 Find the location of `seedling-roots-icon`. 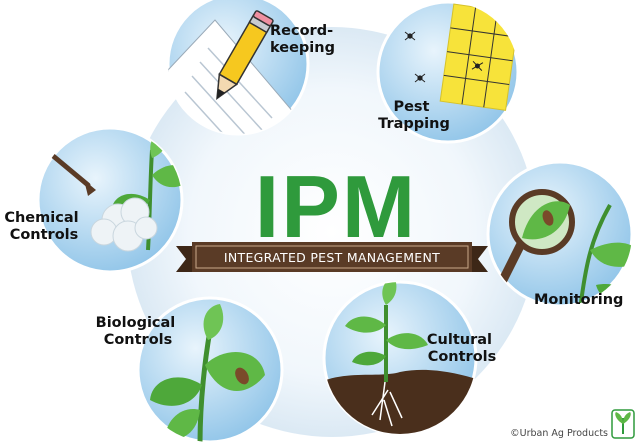

seedling-roots-icon is located at coordinates (400, 358).